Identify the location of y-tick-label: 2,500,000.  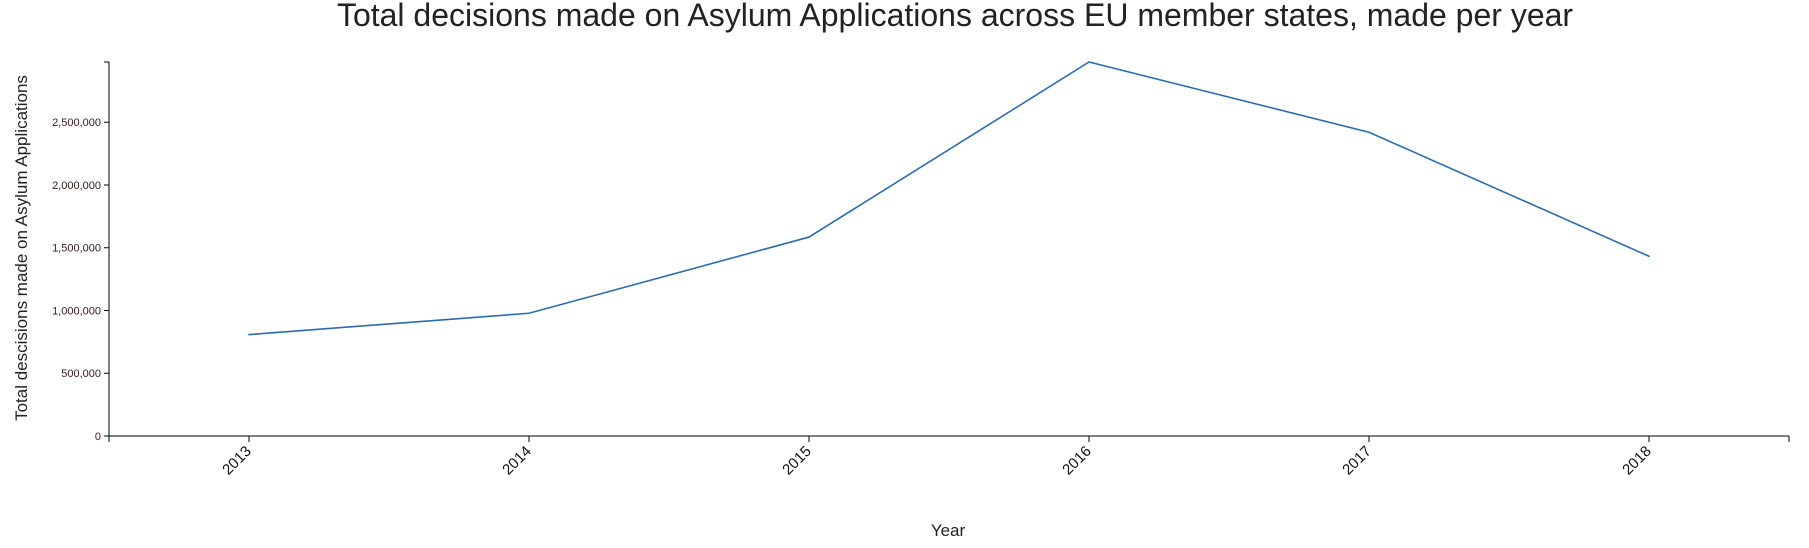
(76, 123).